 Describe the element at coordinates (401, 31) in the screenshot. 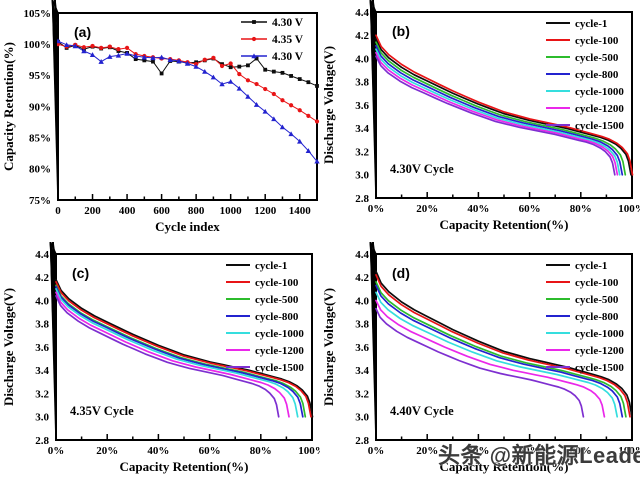

I see `panel-letter: (b)` at that location.